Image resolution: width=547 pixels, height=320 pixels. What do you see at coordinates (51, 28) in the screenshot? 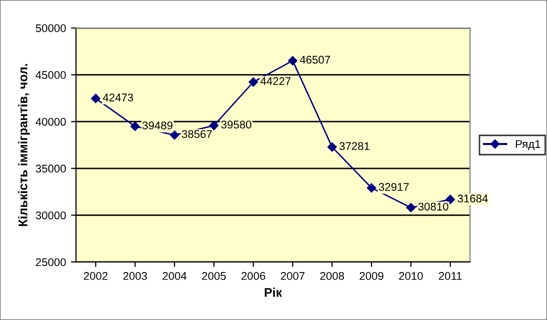
I see `y-tick-label: 50000` at bounding box center [51, 28].